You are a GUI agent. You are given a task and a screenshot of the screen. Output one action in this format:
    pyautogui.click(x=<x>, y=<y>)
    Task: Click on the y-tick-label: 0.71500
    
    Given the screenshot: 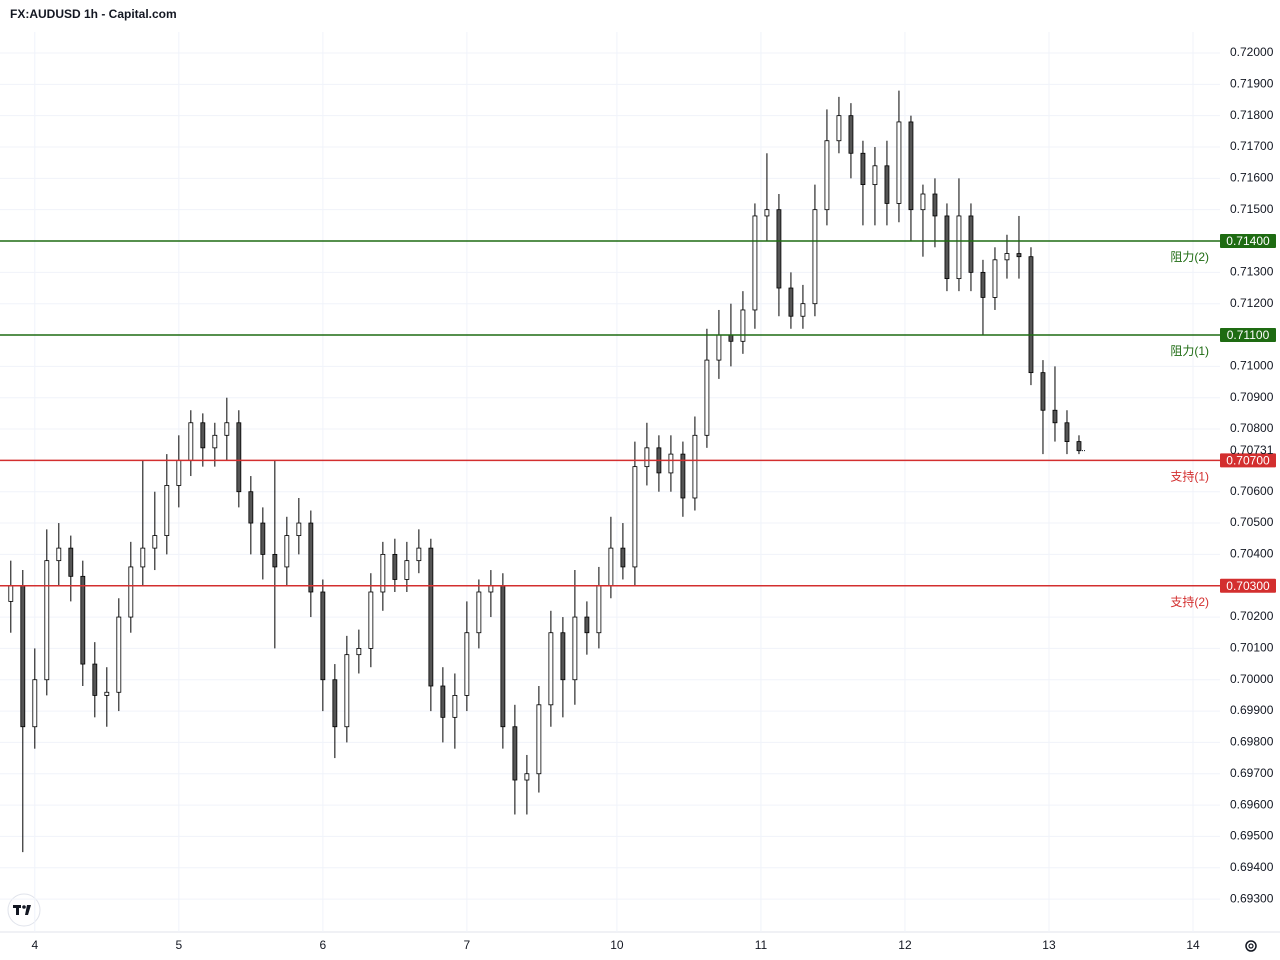 What is the action you would take?
    pyautogui.click(x=1252, y=209)
    